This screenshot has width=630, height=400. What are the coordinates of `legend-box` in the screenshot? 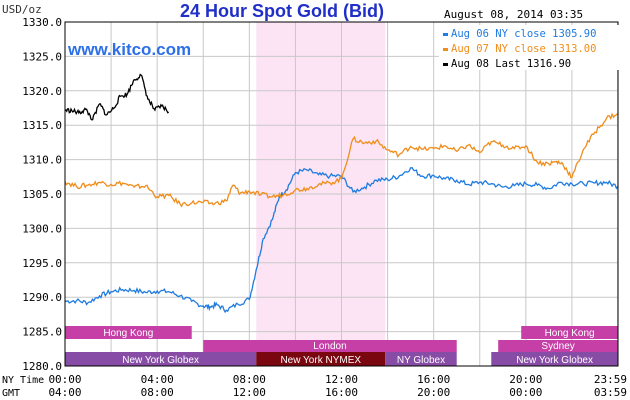 It's located at (529, 47).